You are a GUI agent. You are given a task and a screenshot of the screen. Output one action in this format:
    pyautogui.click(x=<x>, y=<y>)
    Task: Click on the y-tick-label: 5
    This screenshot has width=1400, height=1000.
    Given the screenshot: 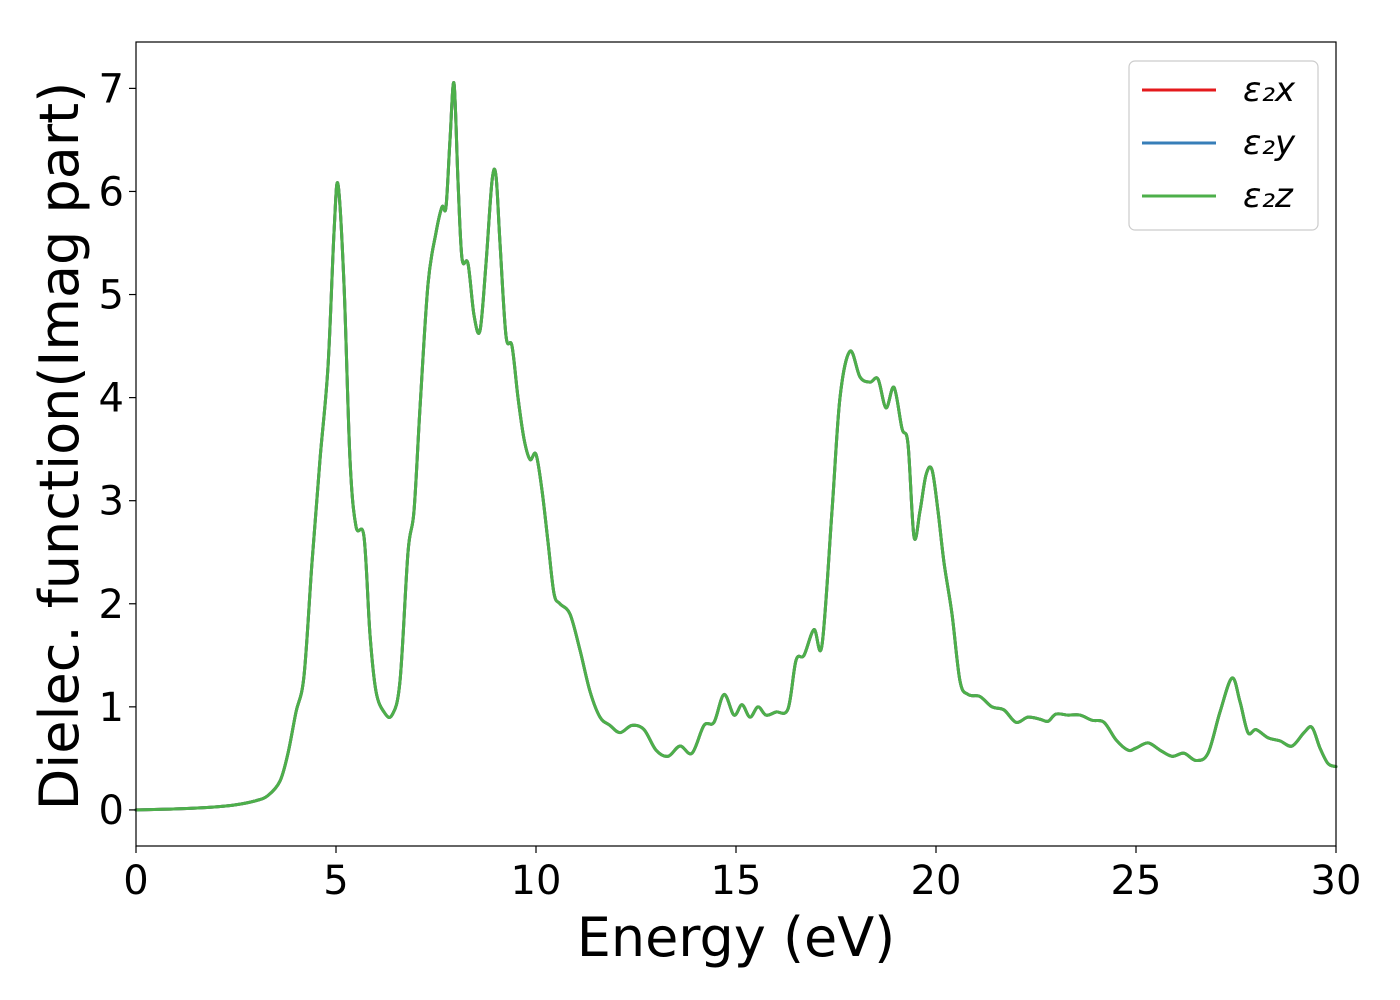 What is the action you would take?
    pyautogui.click(x=111, y=296)
    